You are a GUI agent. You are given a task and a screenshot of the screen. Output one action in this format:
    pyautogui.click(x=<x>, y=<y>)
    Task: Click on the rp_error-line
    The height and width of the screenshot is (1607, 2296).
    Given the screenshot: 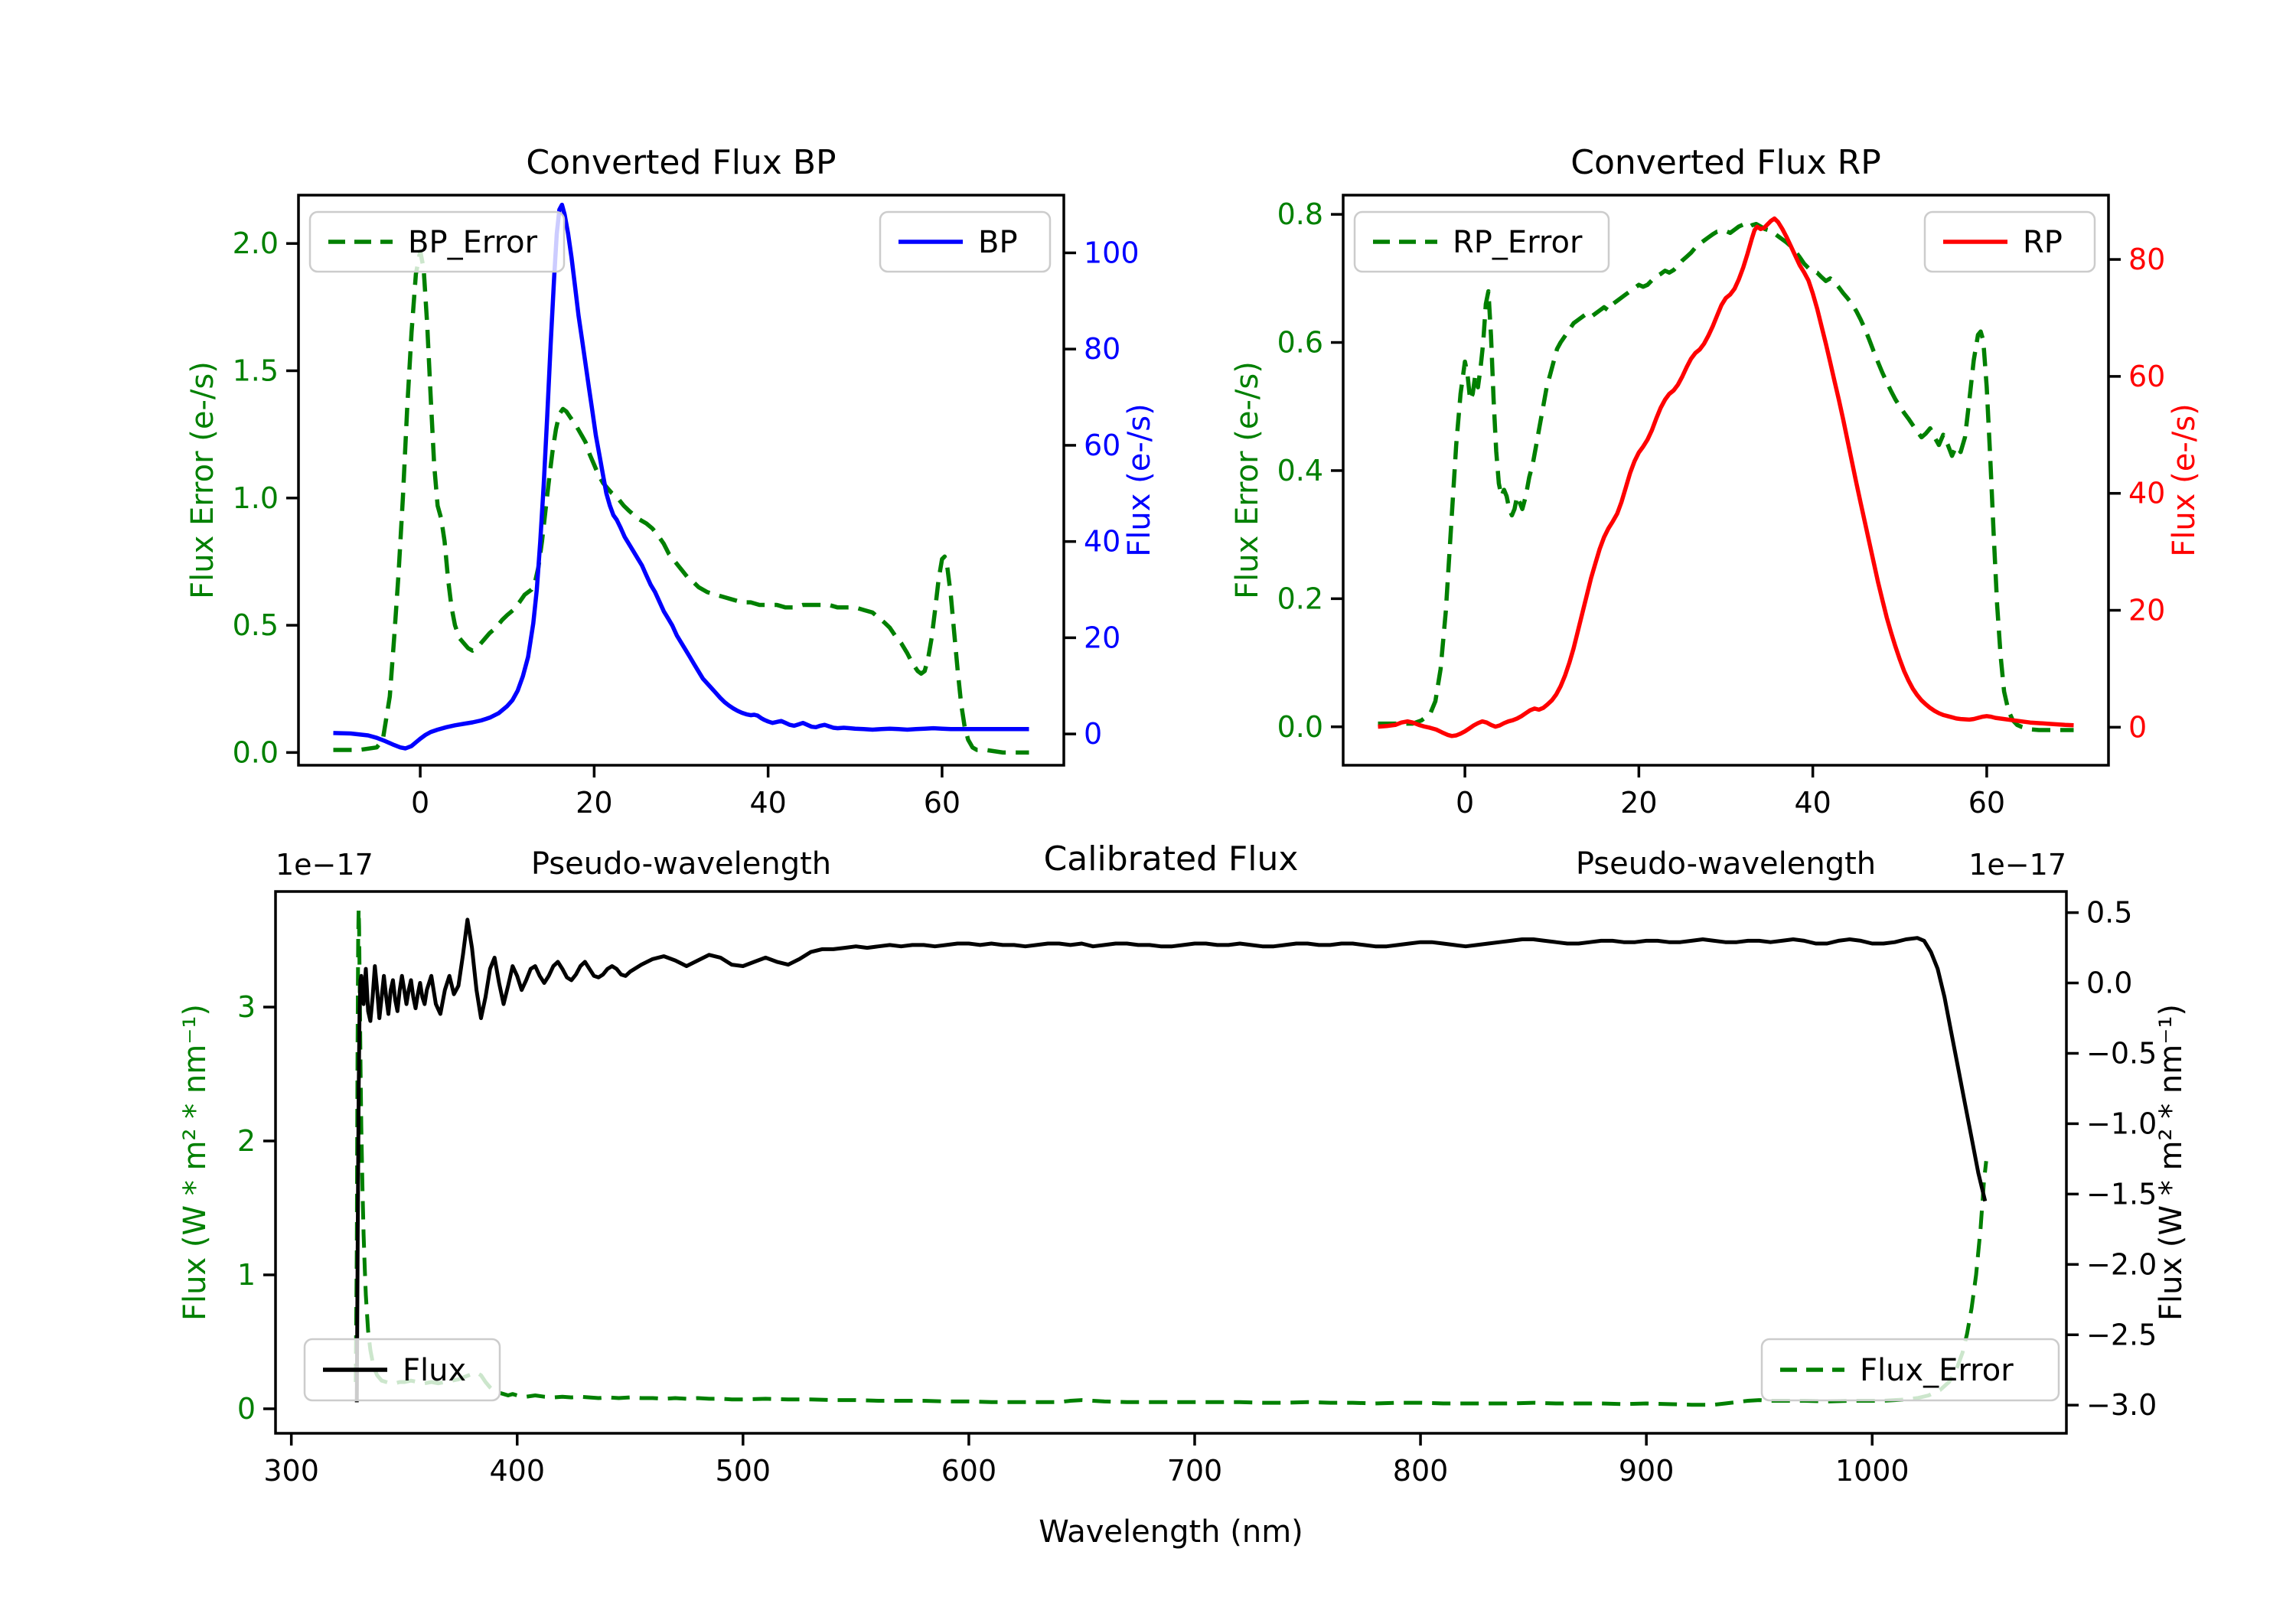 What is the action you would take?
    pyautogui.click(x=1726, y=476)
    